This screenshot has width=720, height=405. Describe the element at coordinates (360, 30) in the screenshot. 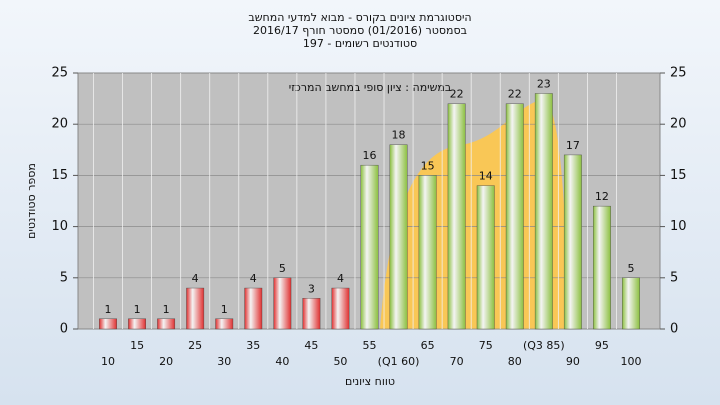

I see `chart-subtitle: בסמסטר (01/2016) סמסטר חורף 2016/17` at that location.